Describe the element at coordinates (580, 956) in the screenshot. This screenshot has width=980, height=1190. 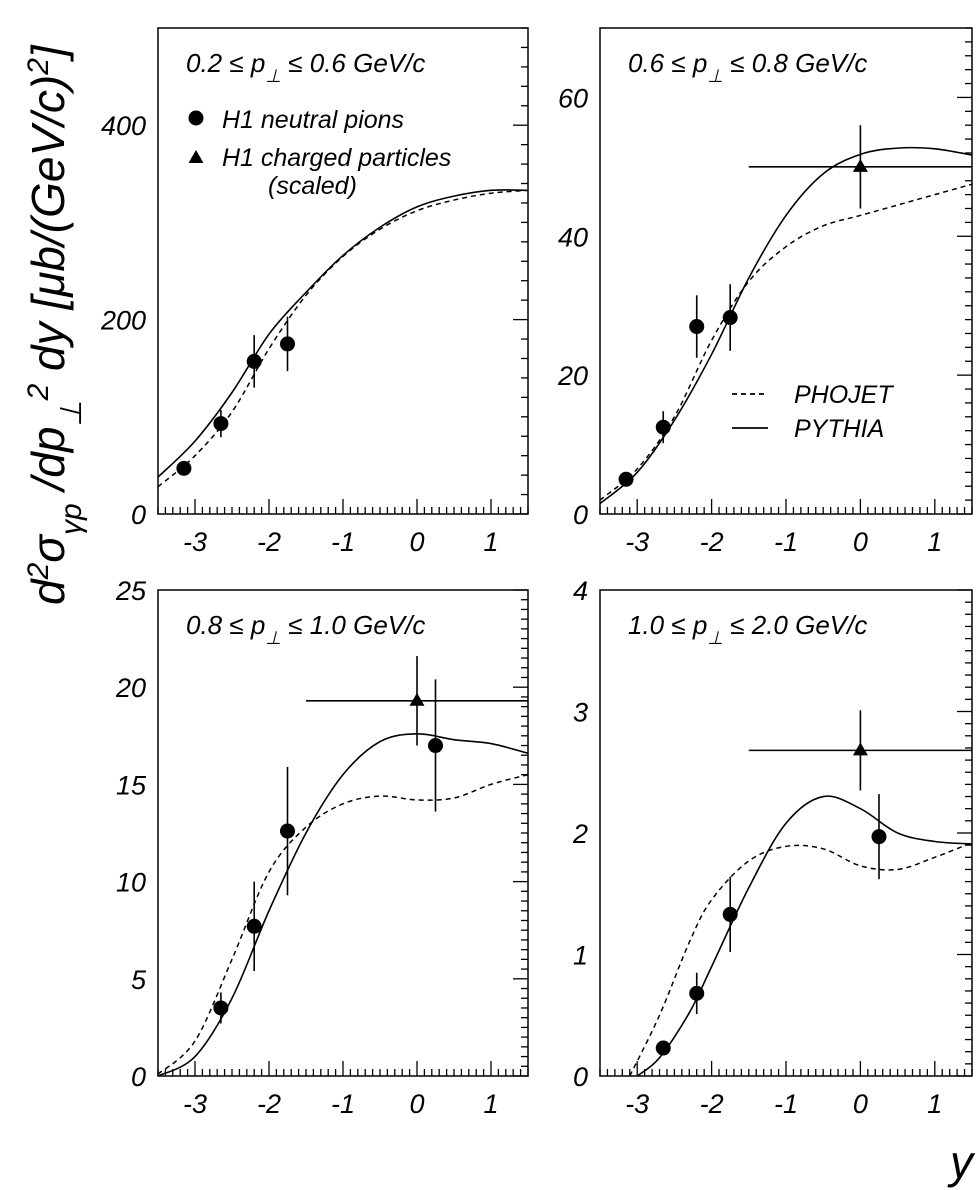
I see `y-tick-label: 1` at that location.